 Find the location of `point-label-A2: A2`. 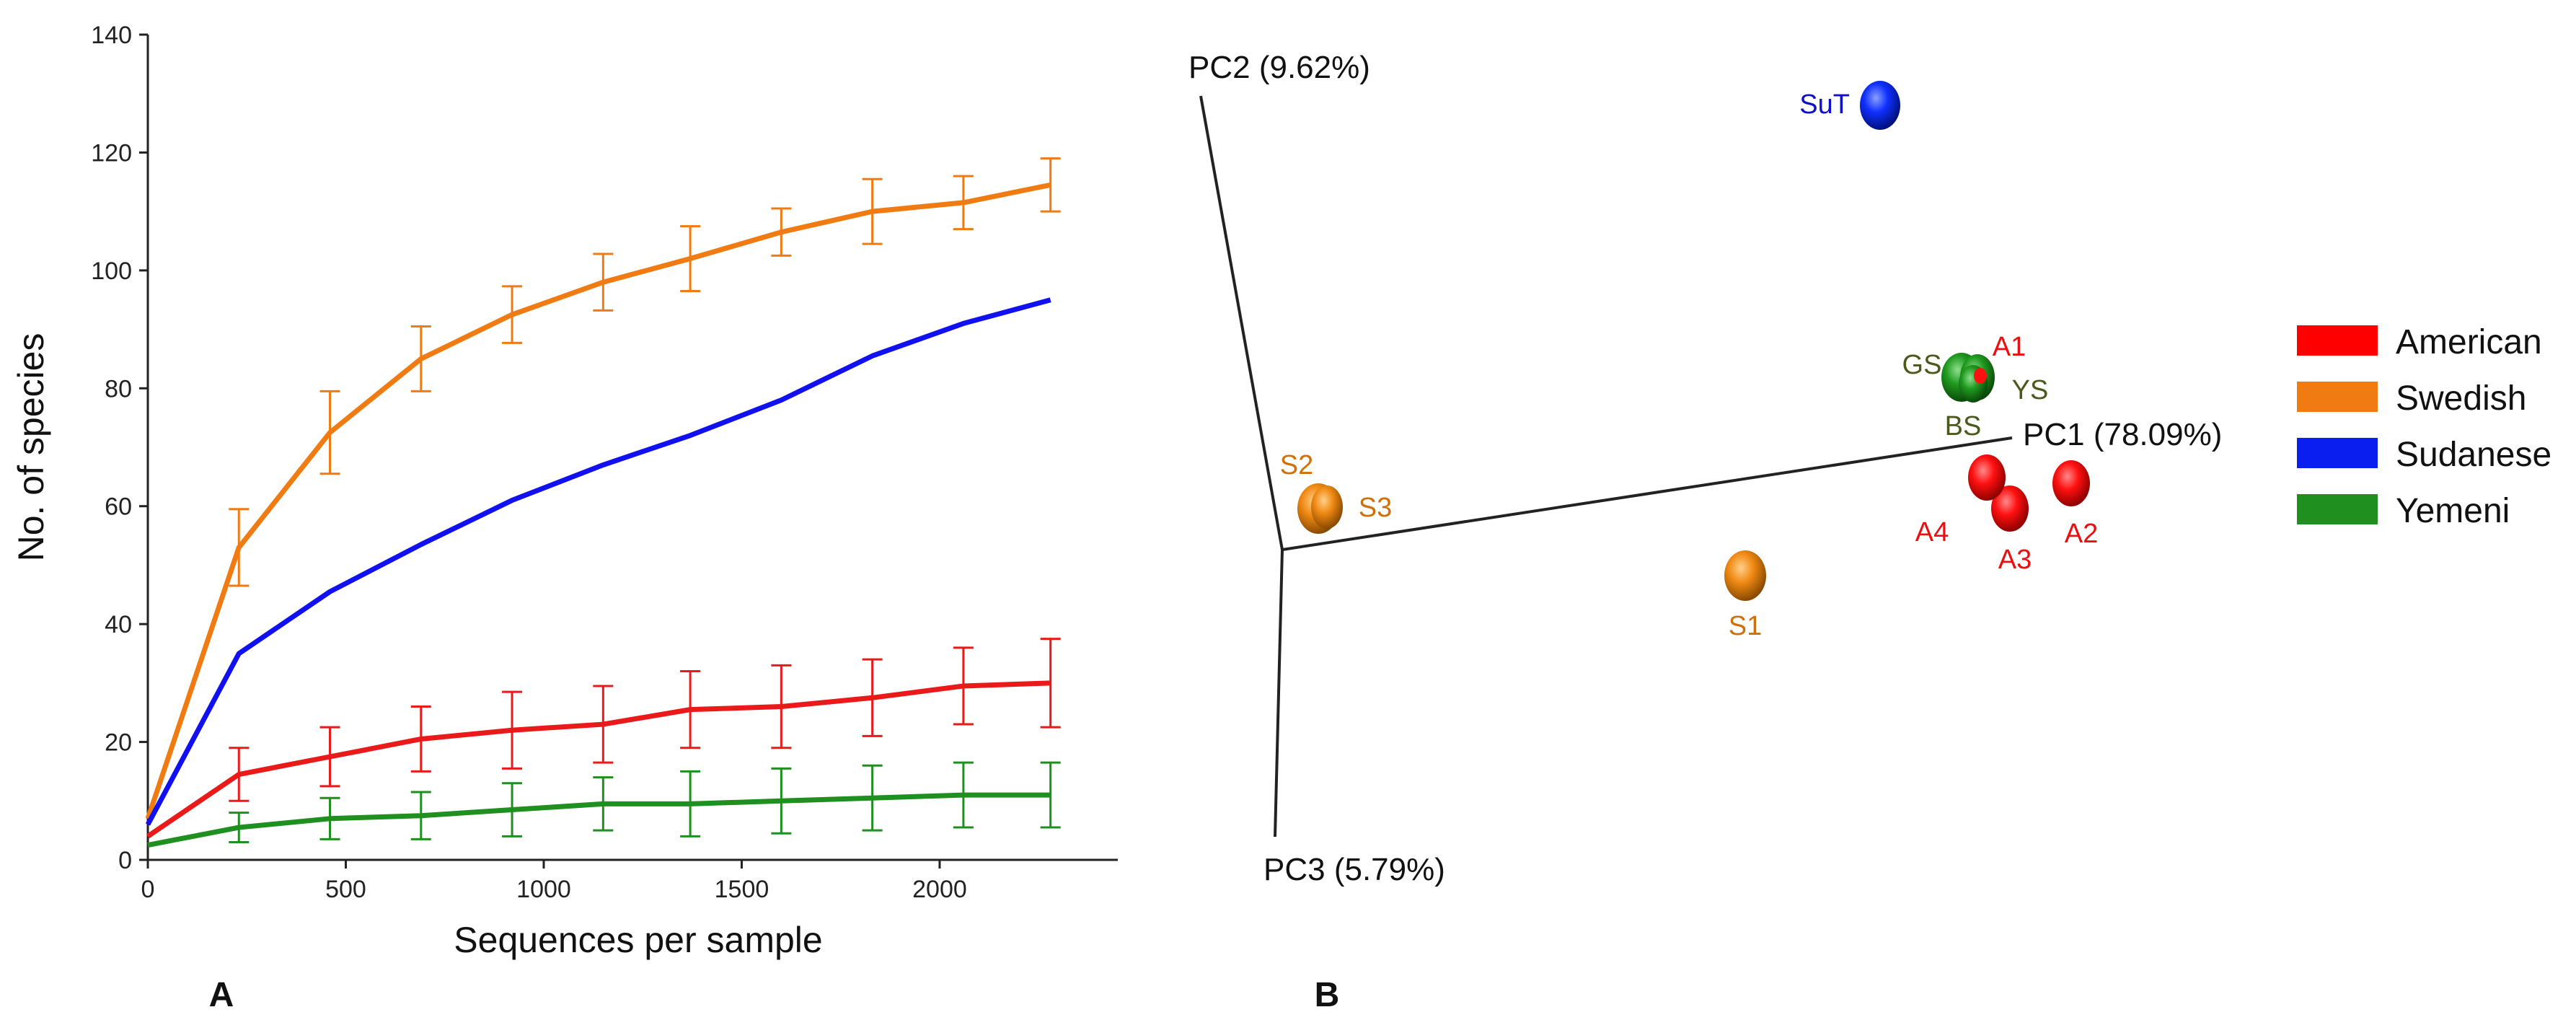

point-label-A2: A2 is located at coordinates (2081, 534).